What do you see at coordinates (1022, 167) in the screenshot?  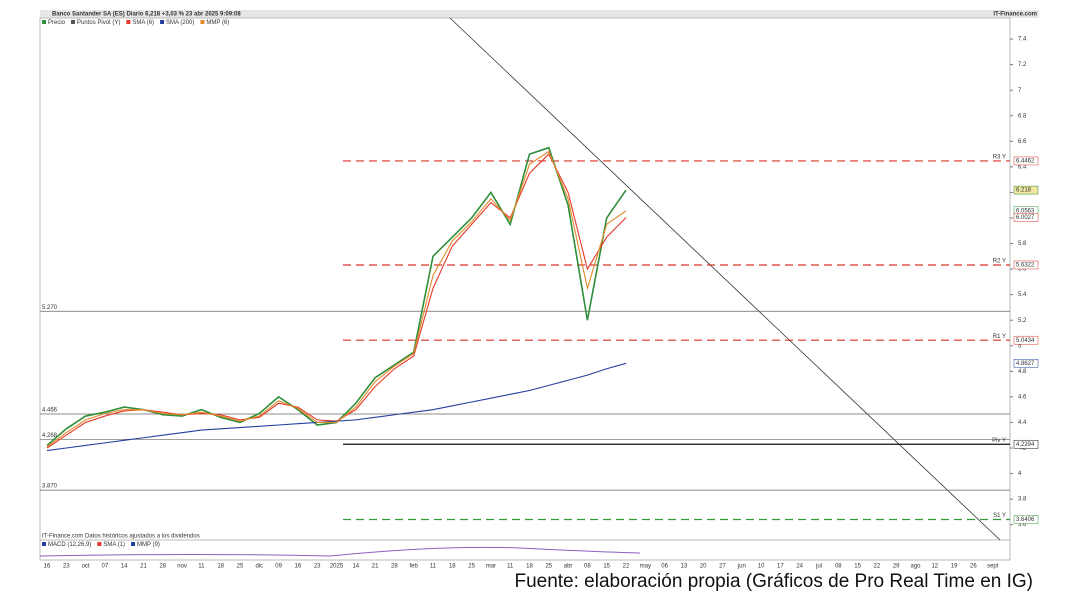 I see `y-tick-label: 6.4` at bounding box center [1022, 167].